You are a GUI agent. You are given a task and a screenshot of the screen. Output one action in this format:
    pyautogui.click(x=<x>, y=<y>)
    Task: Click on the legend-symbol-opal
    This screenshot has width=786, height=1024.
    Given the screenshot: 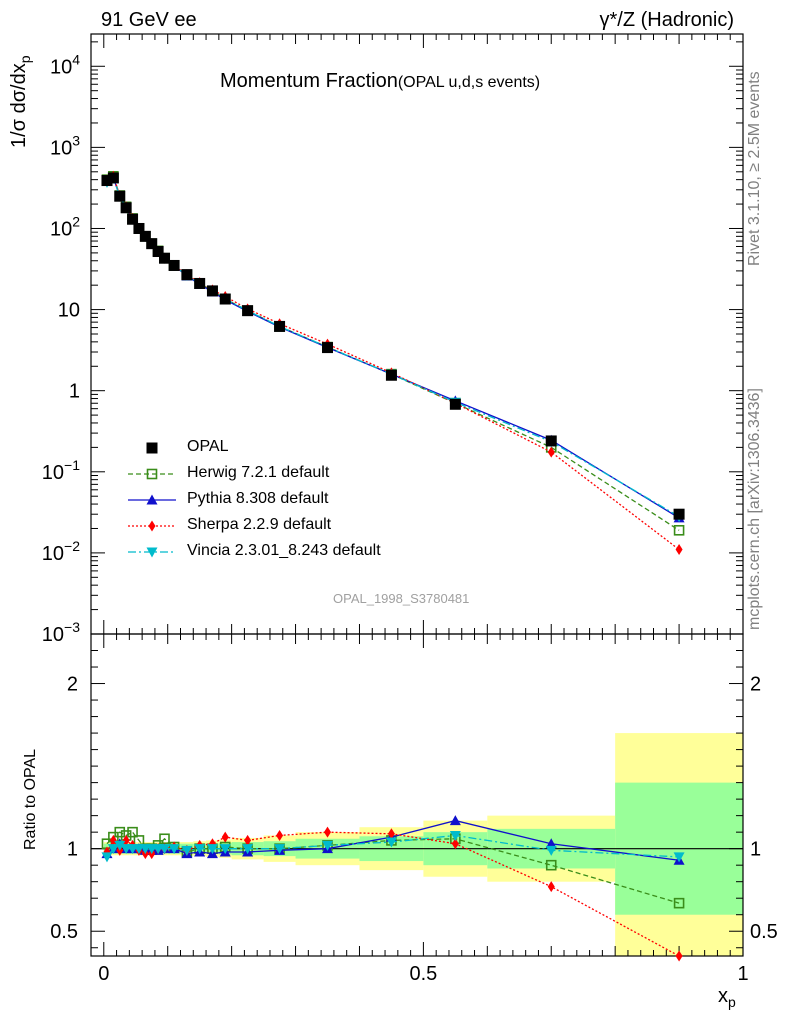 What is the action you would take?
    pyautogui.click(x=152, y=448)
    